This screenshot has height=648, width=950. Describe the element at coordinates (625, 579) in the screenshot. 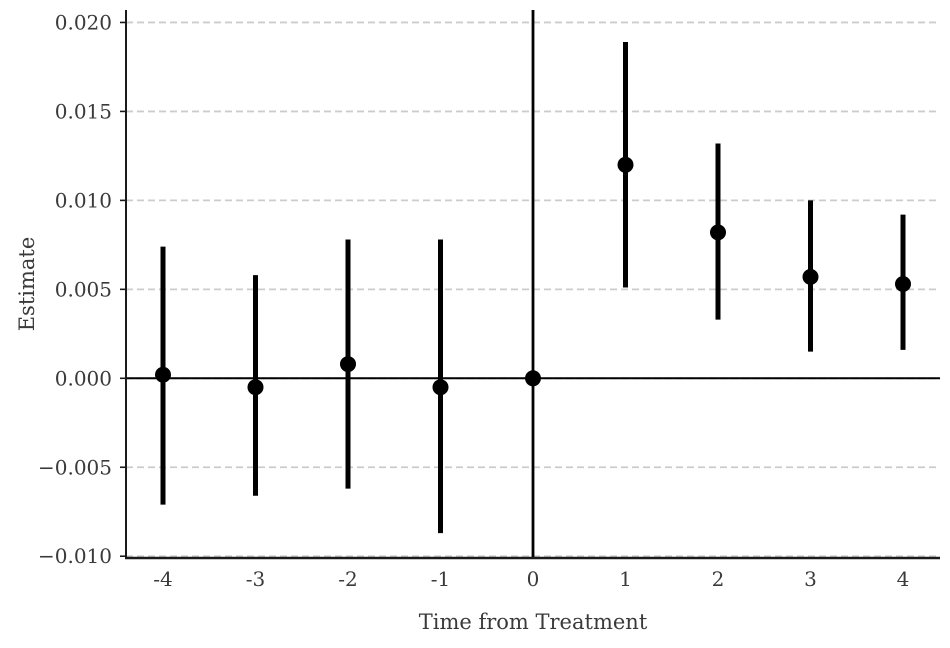

I see `x-tick-label: 1` at that location.